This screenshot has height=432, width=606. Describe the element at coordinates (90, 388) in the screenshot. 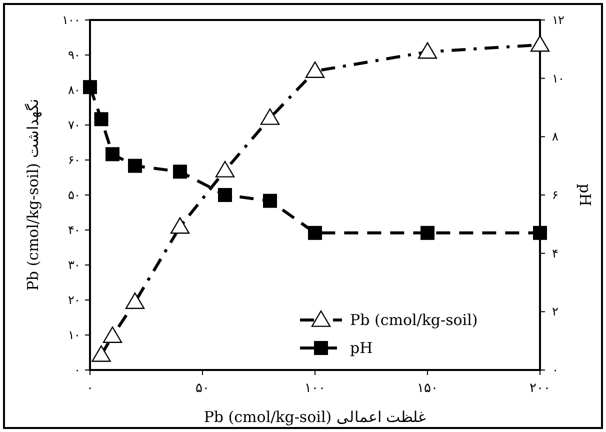

I see `x-tick-label: ۰` at that location.